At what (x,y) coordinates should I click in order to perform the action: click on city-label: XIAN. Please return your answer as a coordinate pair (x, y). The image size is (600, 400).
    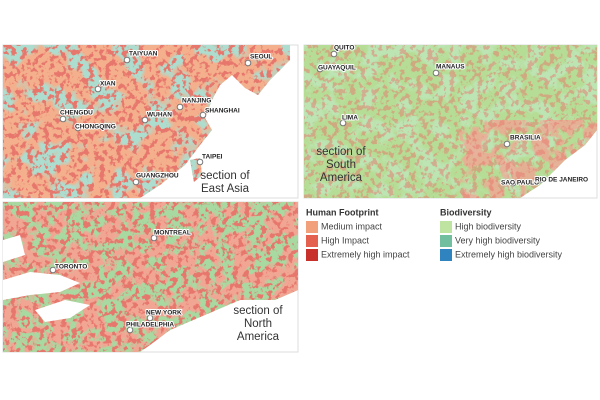
    Looking at the image, I should click on (108, 84).